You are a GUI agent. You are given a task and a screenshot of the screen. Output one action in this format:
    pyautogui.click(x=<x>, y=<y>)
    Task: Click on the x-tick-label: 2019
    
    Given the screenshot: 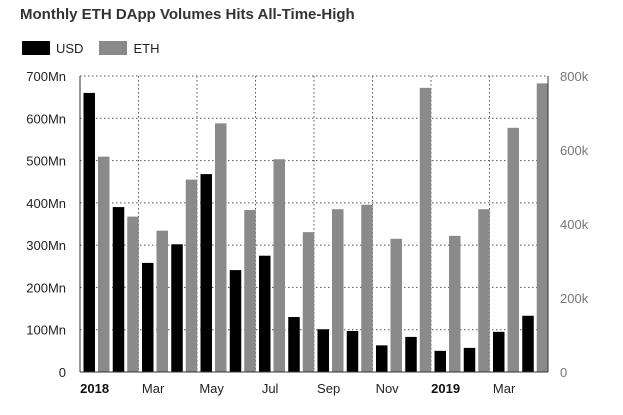 What is the action you would take?
    pyautogui.click(x=445, y=388)
    